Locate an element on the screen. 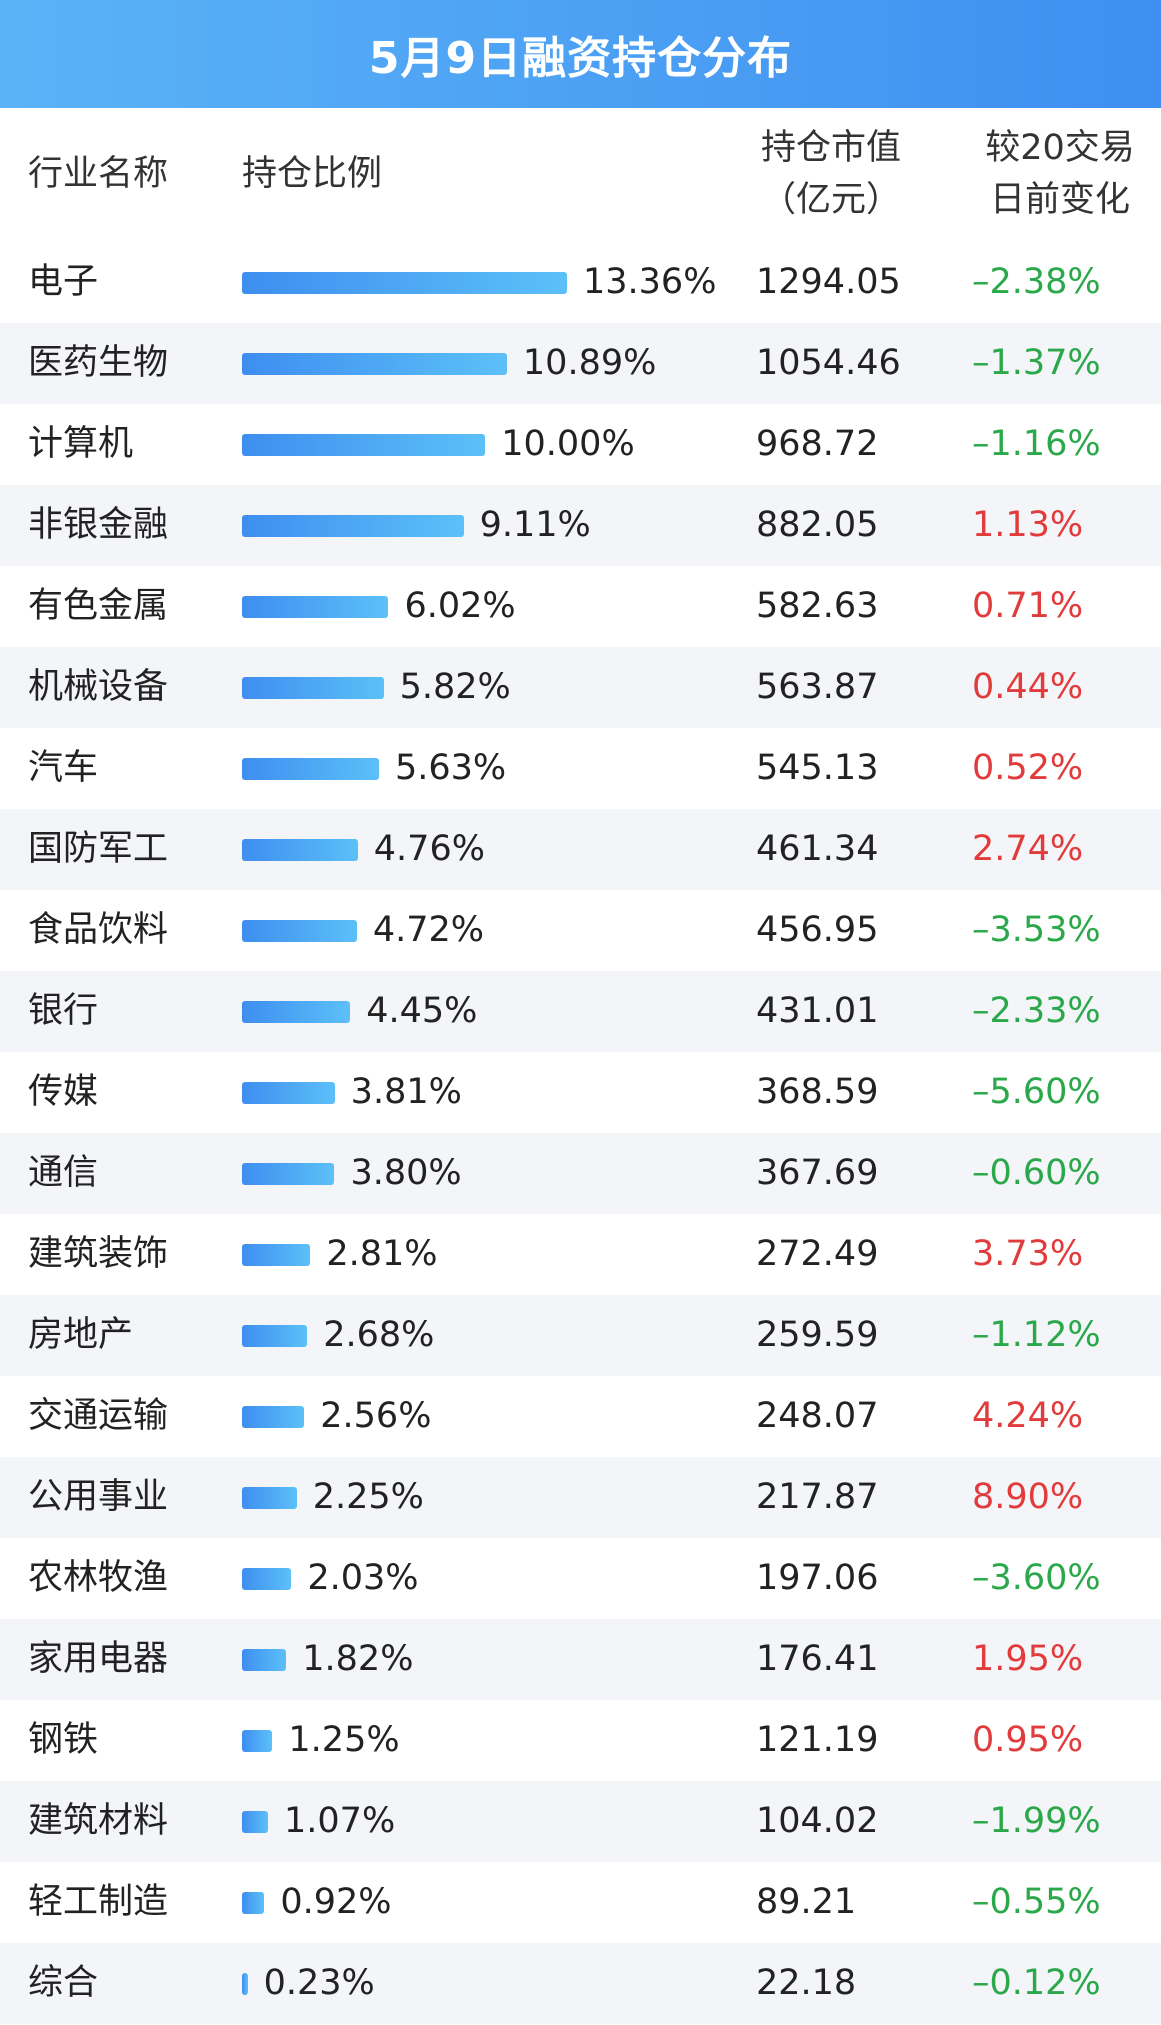 Image resolution: width=1161 pixels, height=2025 pixels. ratio-label: 3.81% is located at coordinates (406, 1092).